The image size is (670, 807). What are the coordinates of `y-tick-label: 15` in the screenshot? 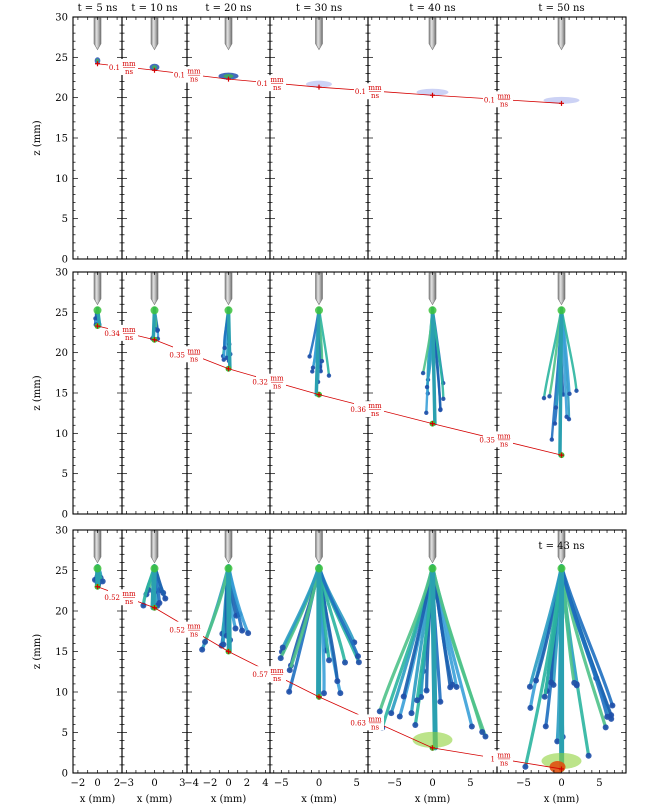 It's located at (61, 139).